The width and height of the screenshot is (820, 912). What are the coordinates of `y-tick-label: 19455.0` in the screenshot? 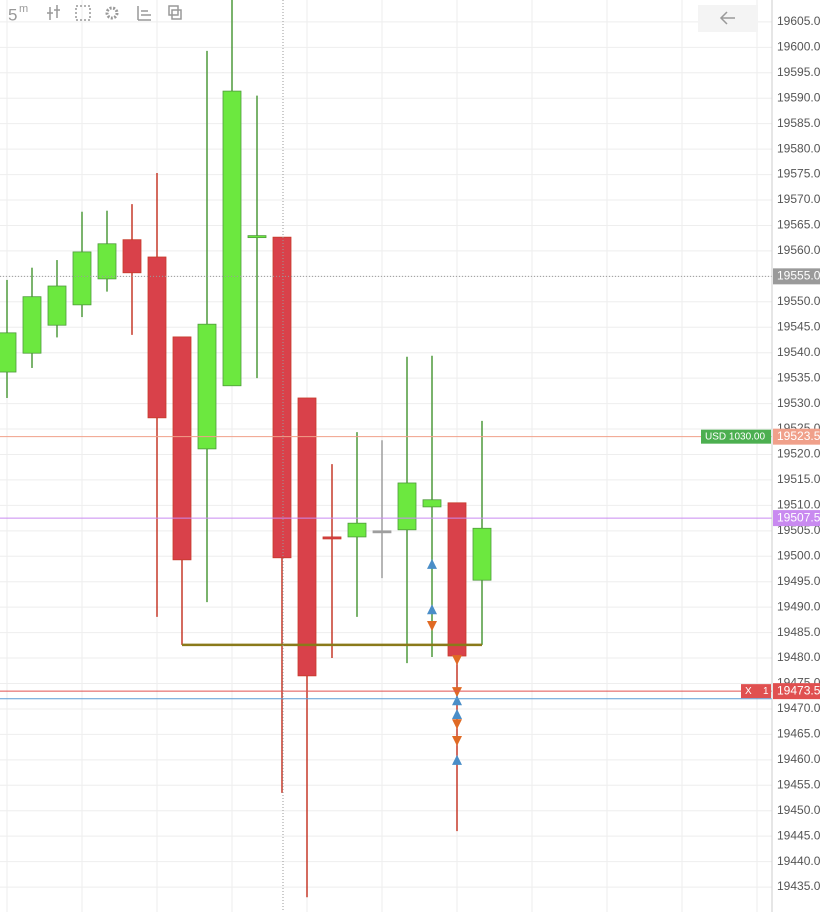 It's located at (798, 784).